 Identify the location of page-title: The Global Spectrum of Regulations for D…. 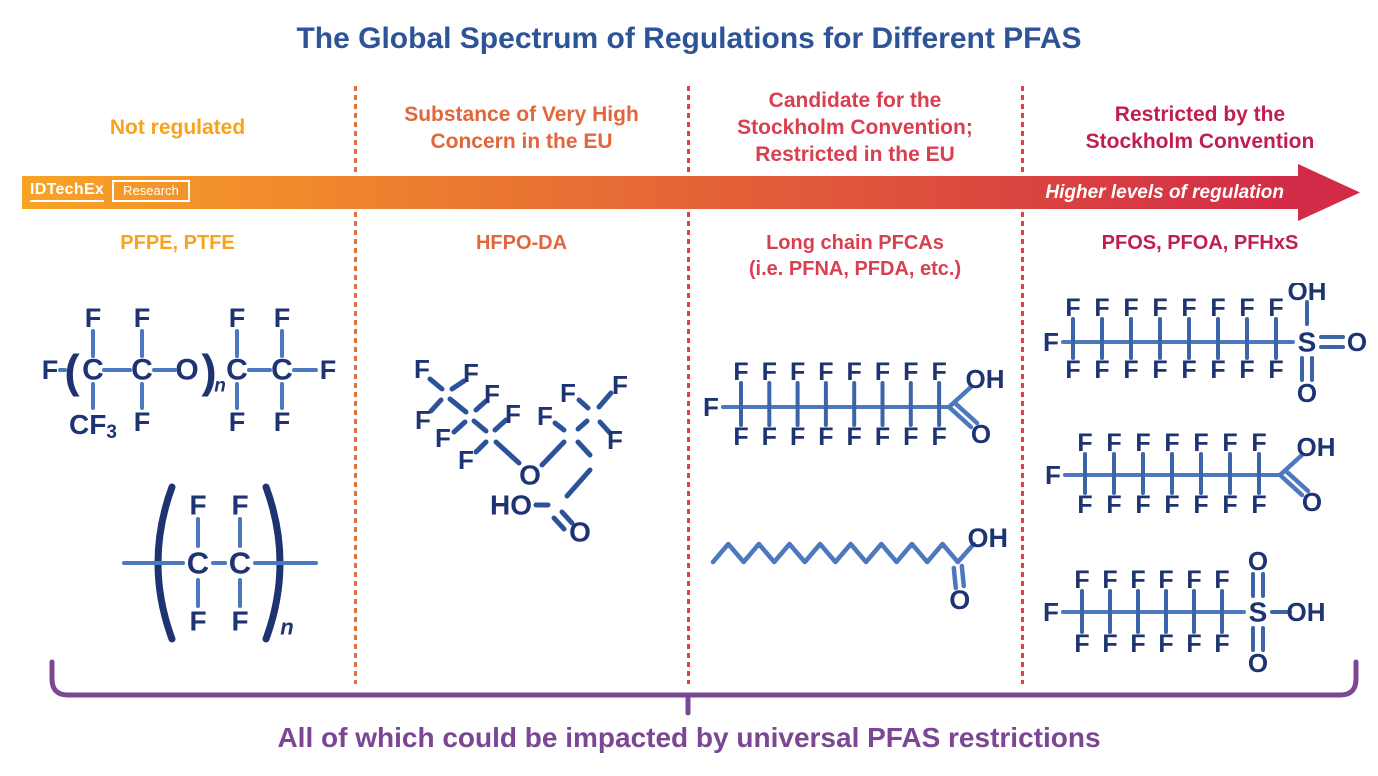
(689, 38).